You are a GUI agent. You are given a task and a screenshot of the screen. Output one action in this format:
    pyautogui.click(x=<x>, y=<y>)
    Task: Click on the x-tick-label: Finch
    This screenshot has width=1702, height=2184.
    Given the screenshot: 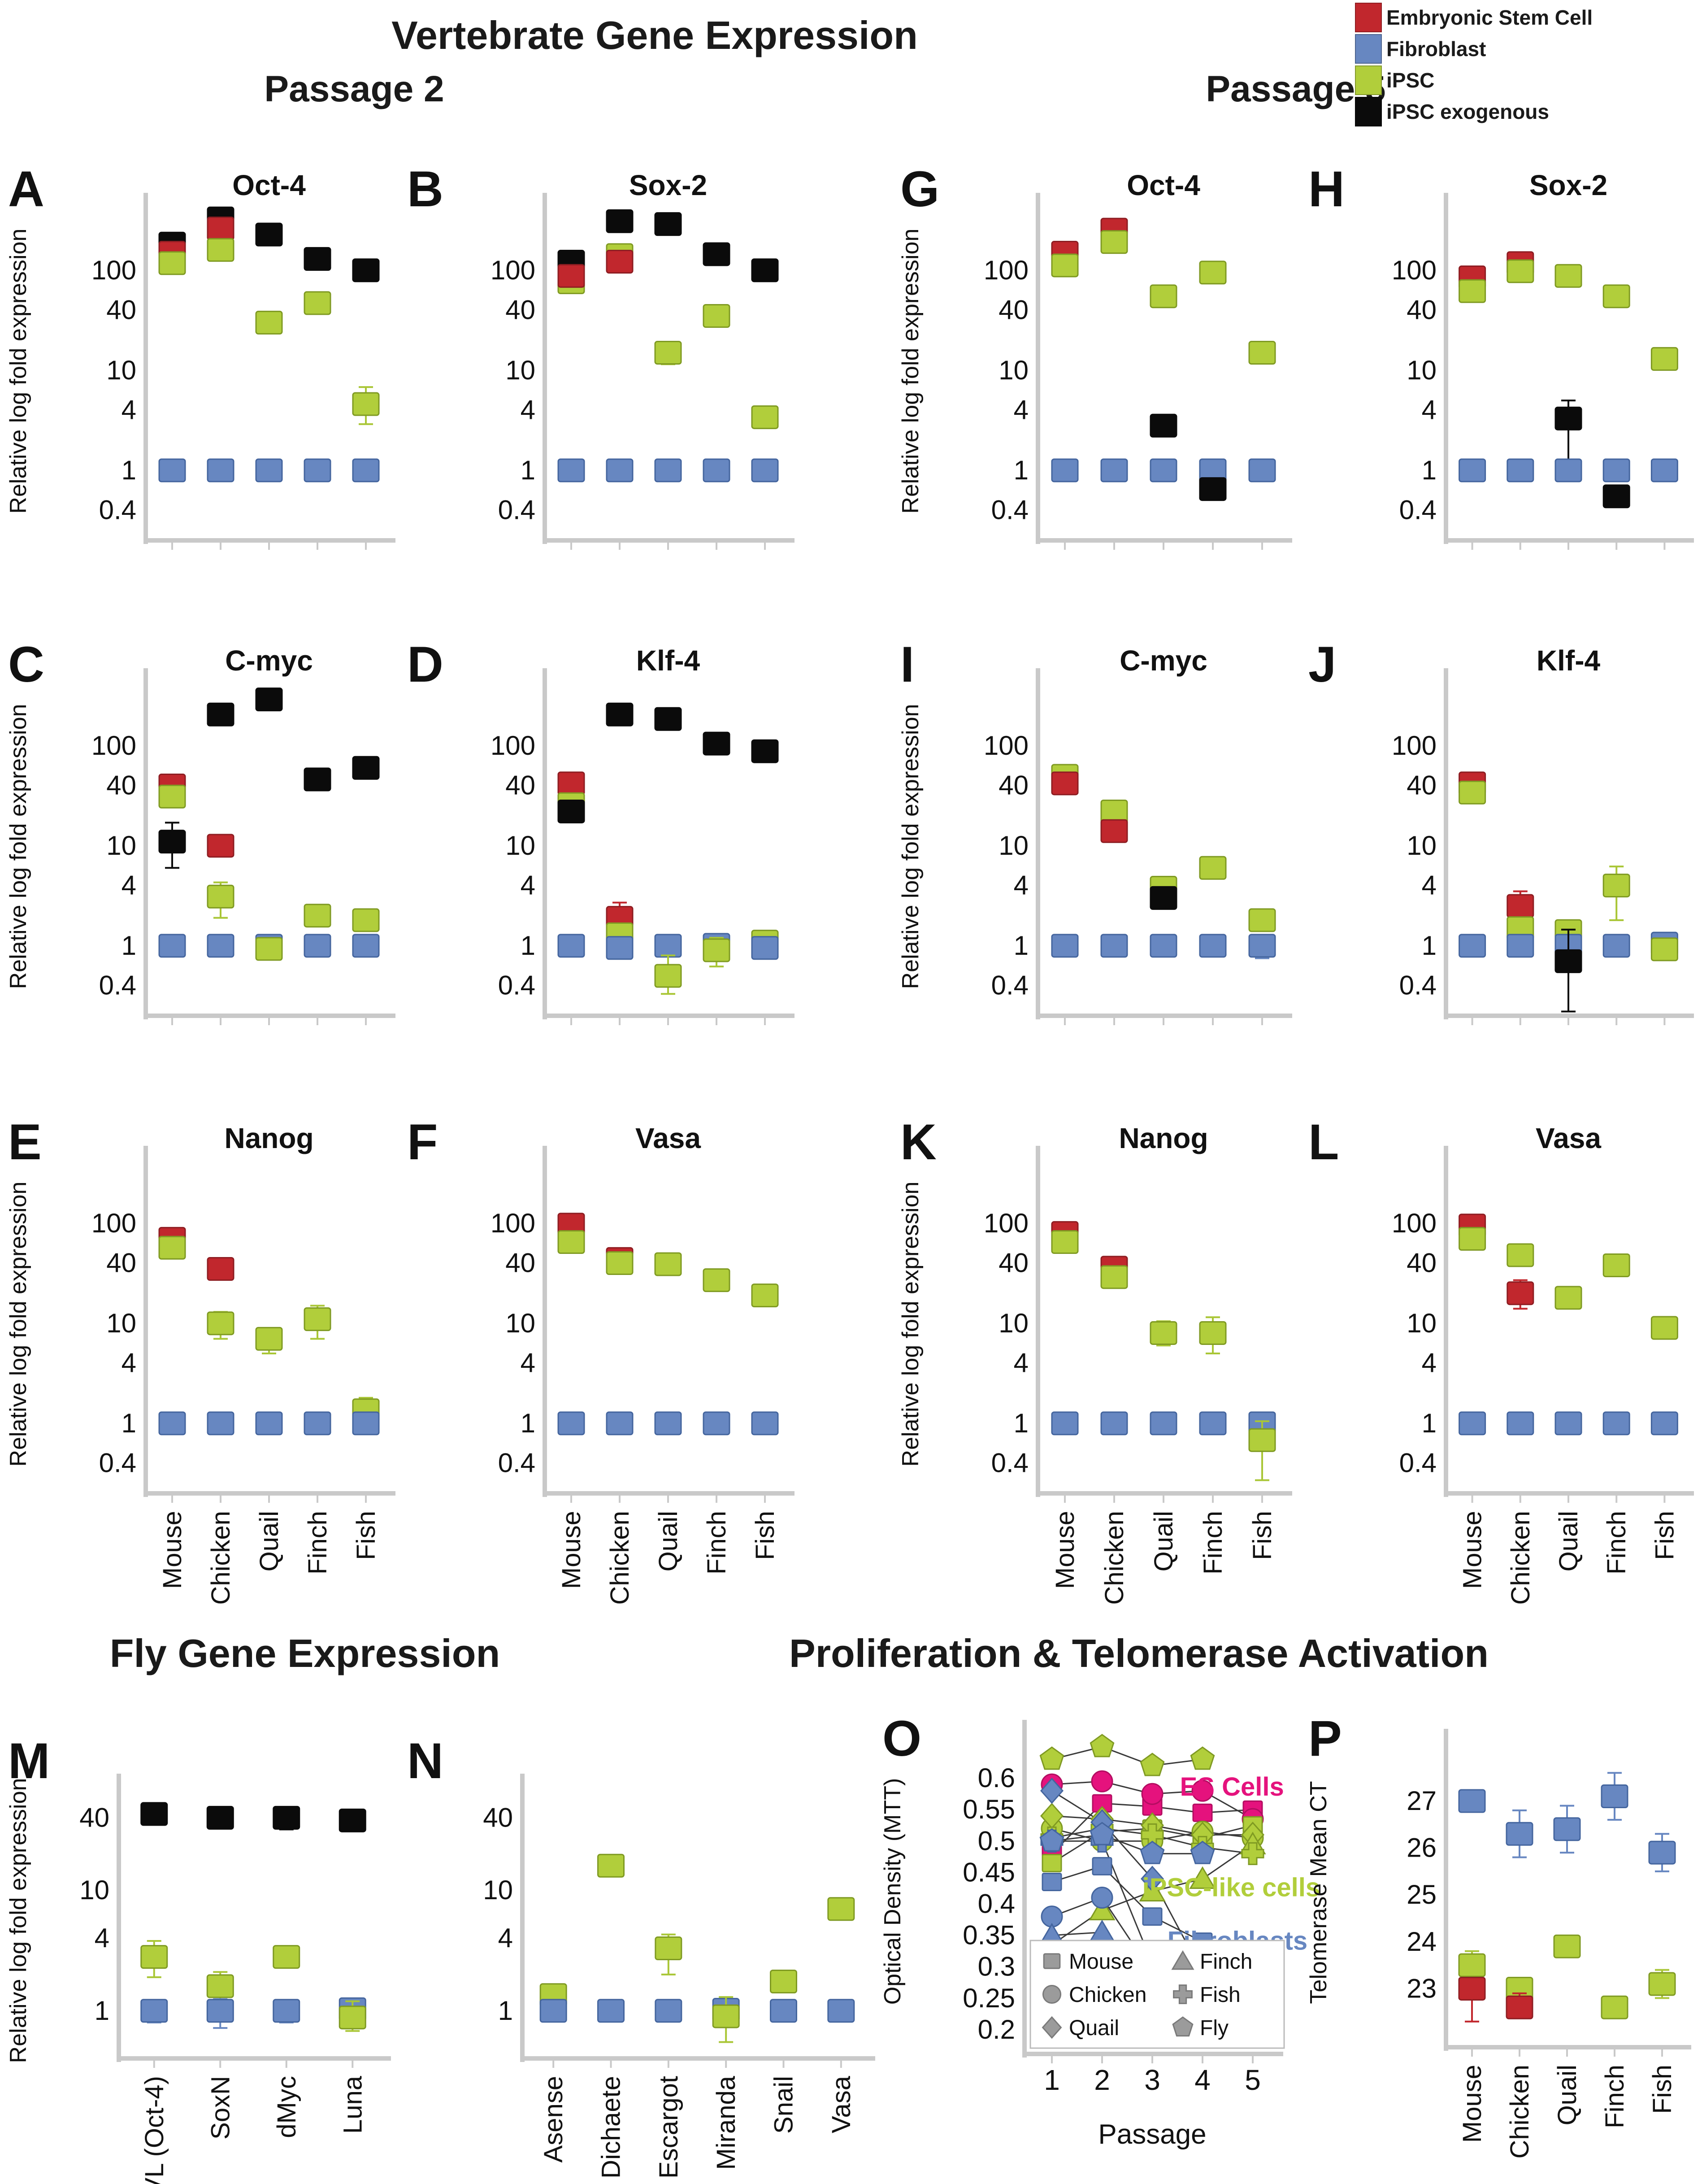 What is the action you would take?
    pyautogui.click(x=716, y=1543)
    